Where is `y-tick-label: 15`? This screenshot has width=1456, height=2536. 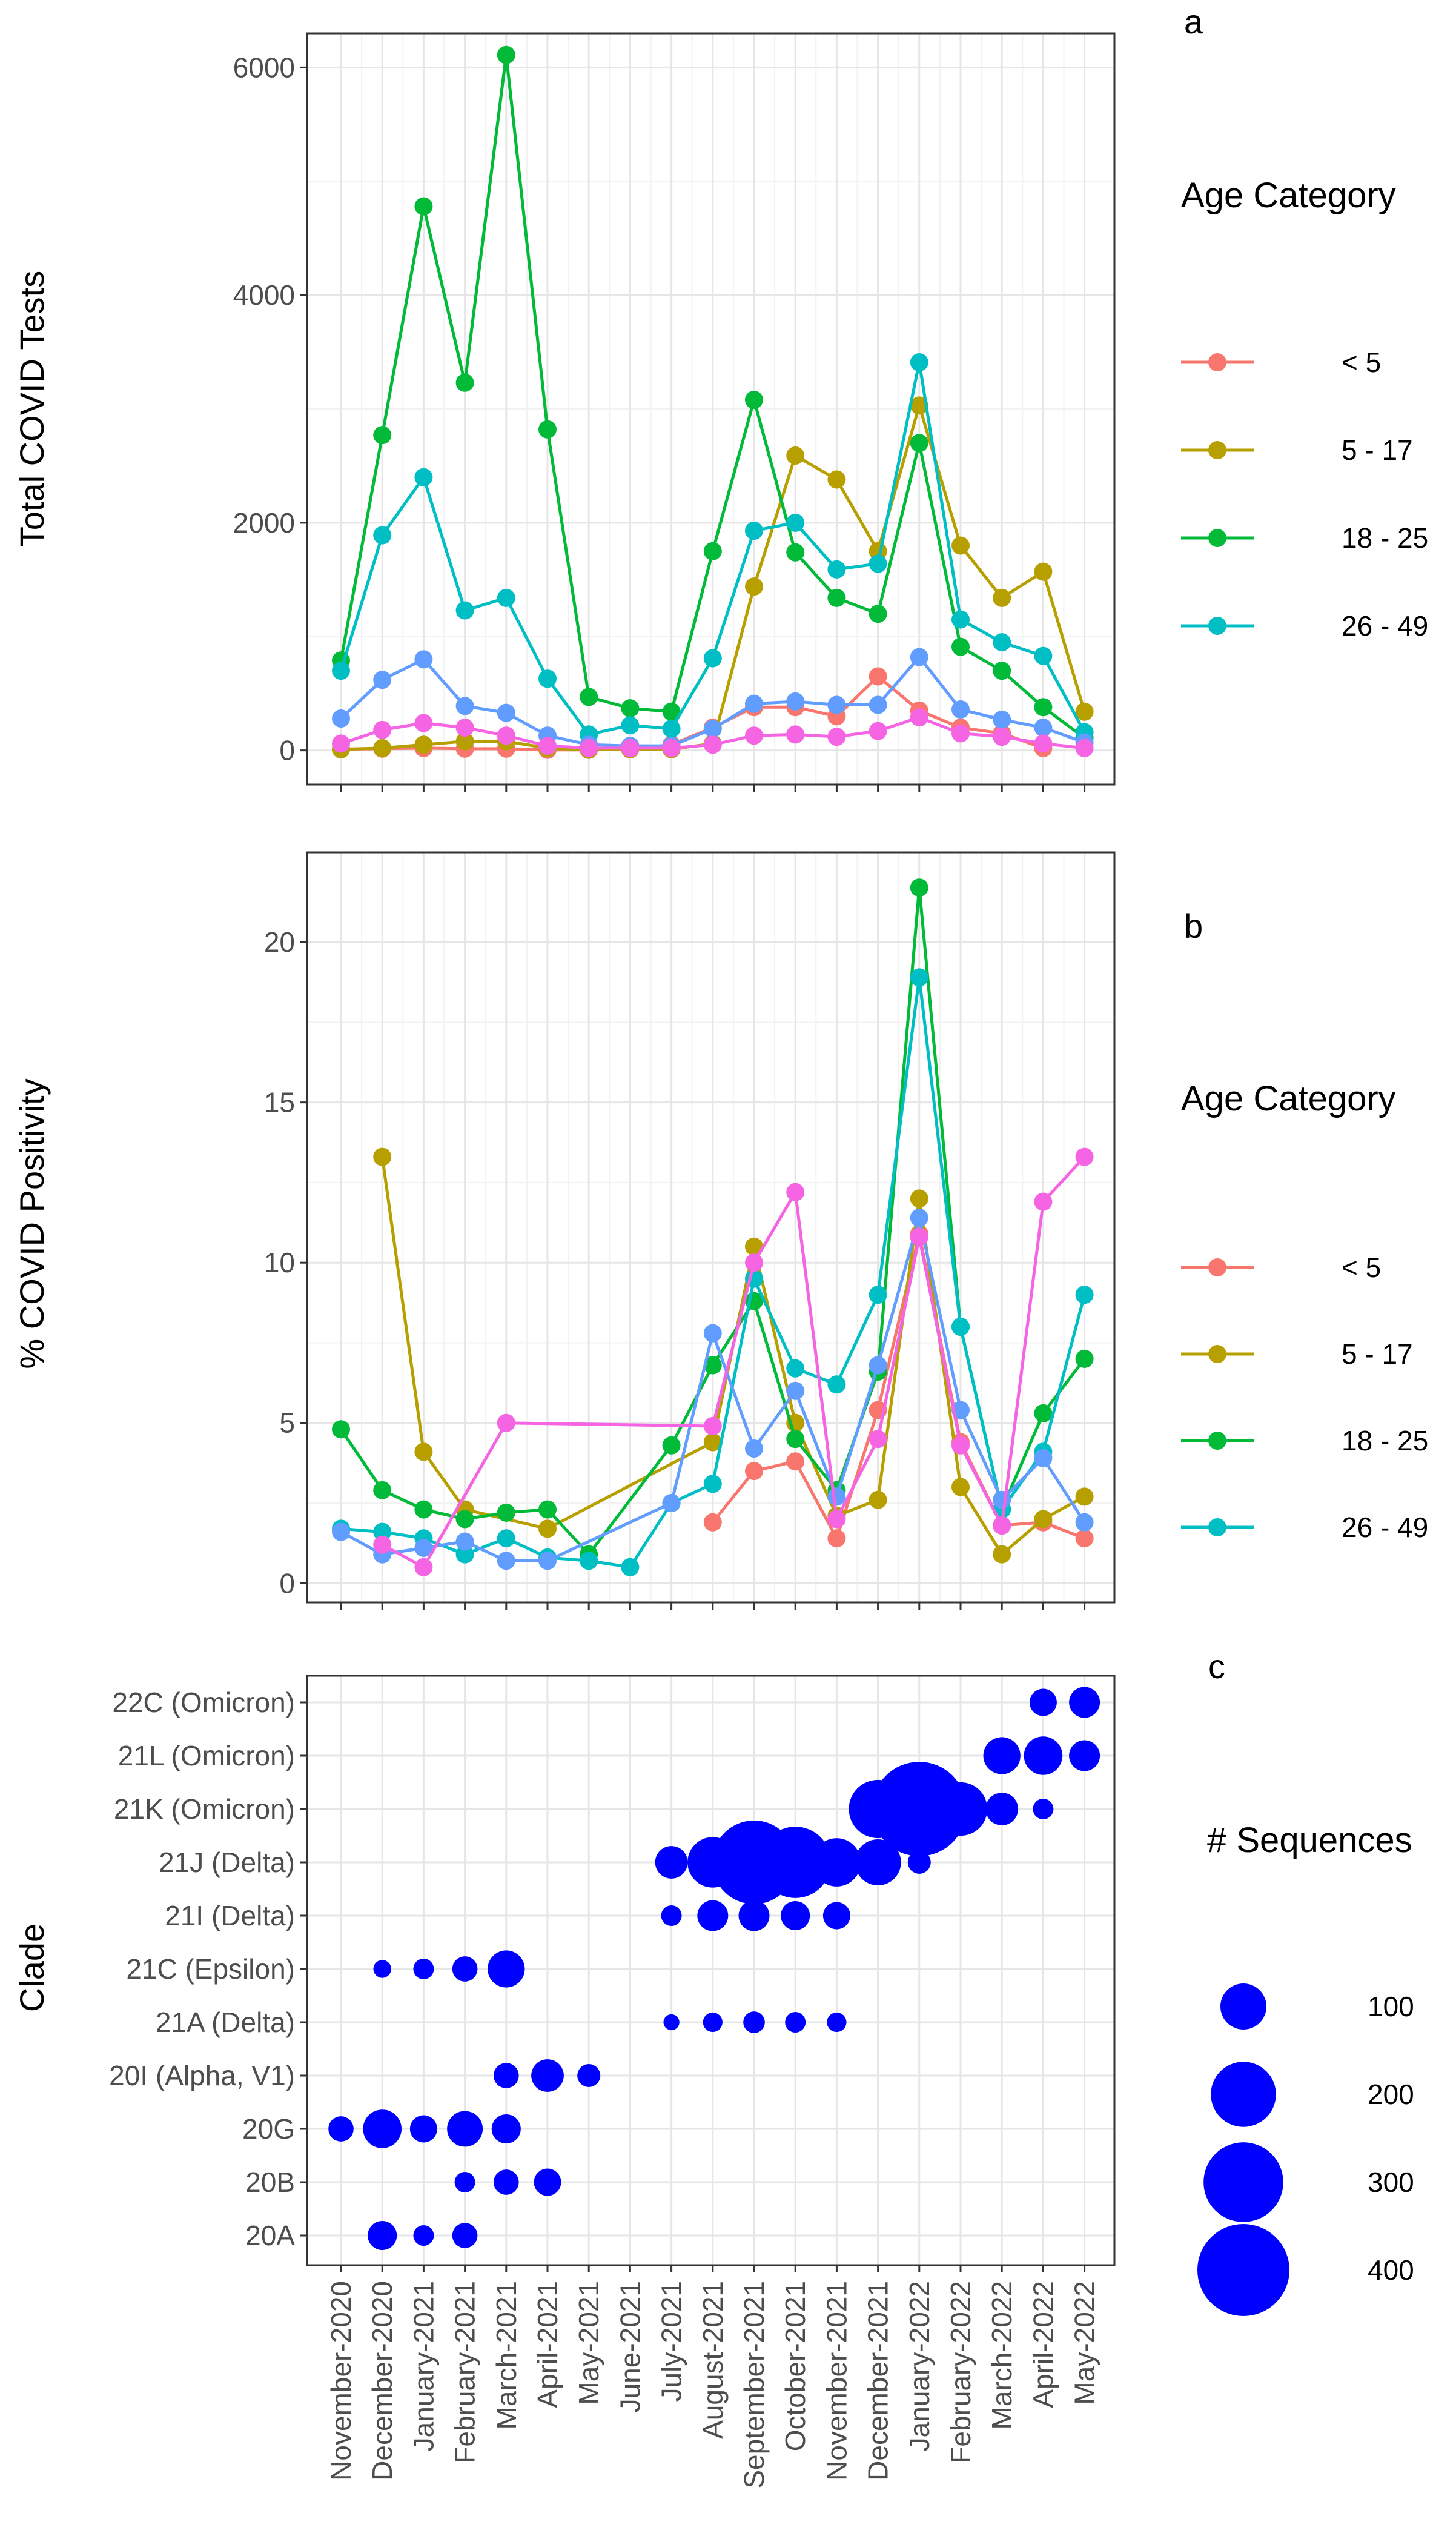
y-tick-label: 15 is located at coordinates (279, 1102).